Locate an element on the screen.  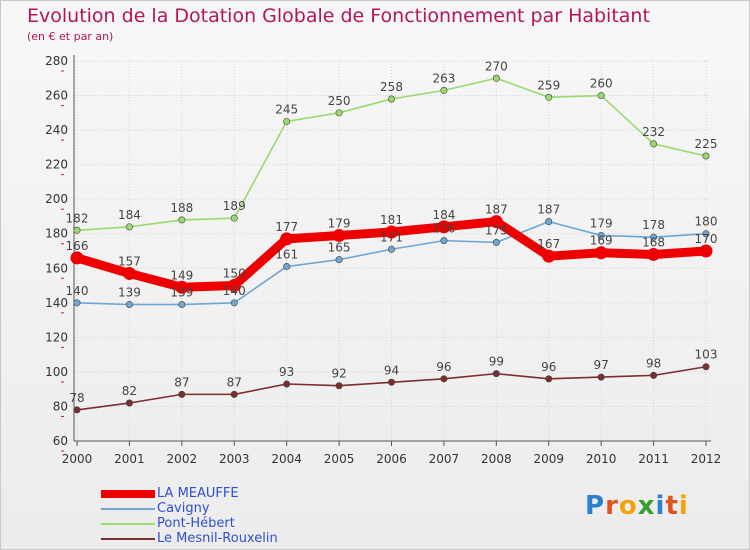
data-label-la-meauffe: 150 is located at coordinates (234, 274).